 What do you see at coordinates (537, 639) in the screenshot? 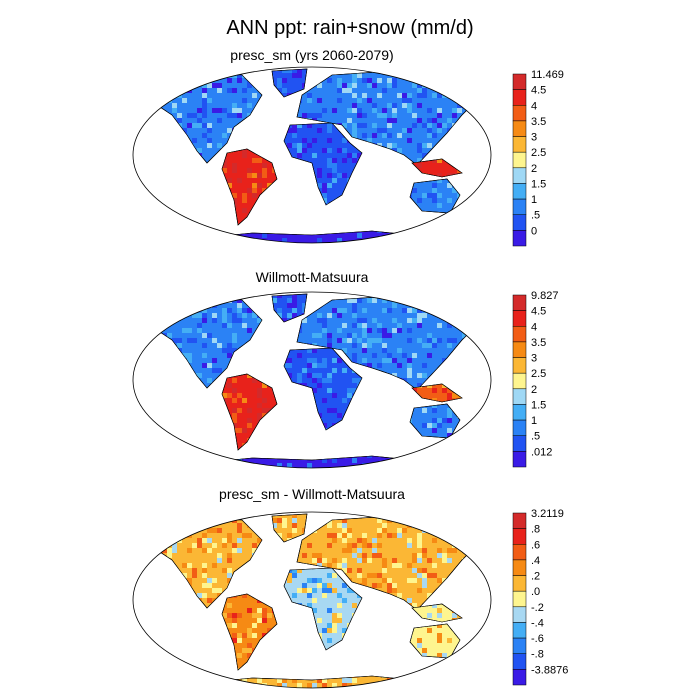
I see `colorbar-tick-label: -.6` at bounding box center [537, 639].